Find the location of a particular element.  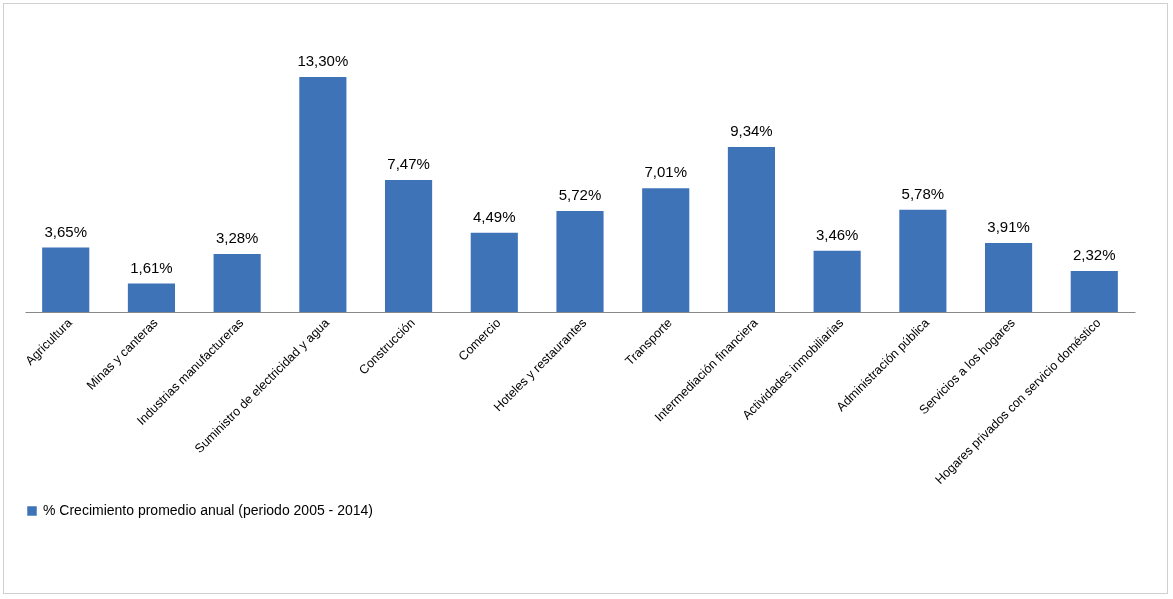

data-label: 7,01% is located at coordinates (665, 172).